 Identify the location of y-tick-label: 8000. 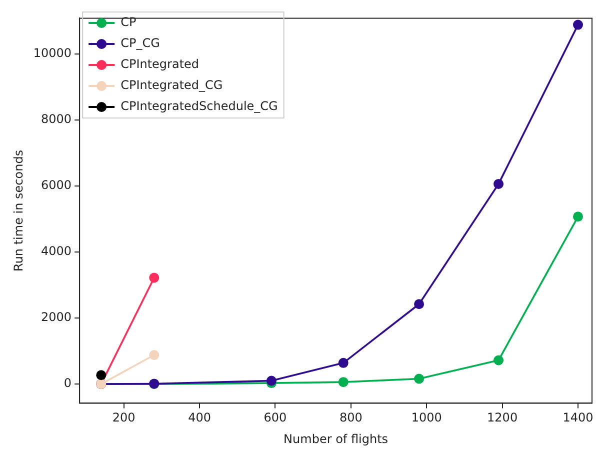
(56, 119).